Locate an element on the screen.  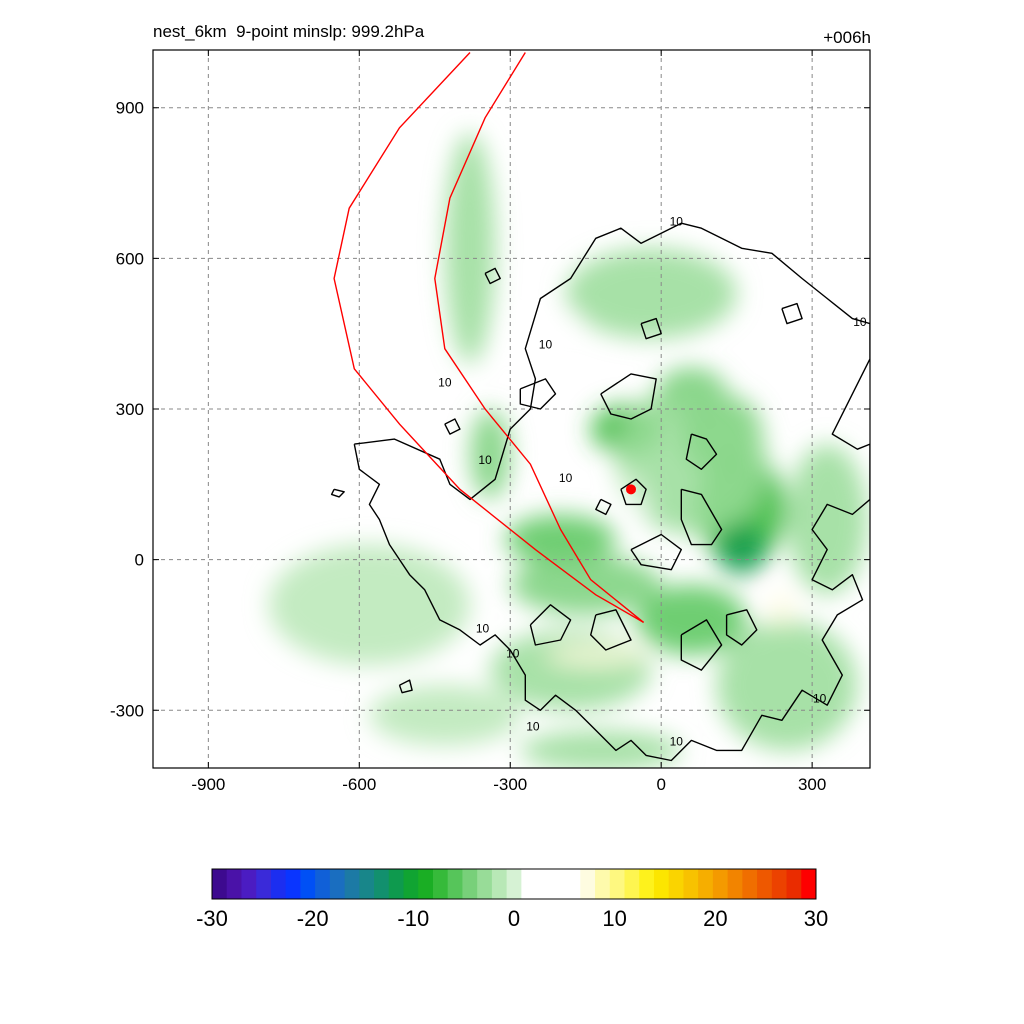
forecast-hour-label: +006h is located at coordinates (847, 37).